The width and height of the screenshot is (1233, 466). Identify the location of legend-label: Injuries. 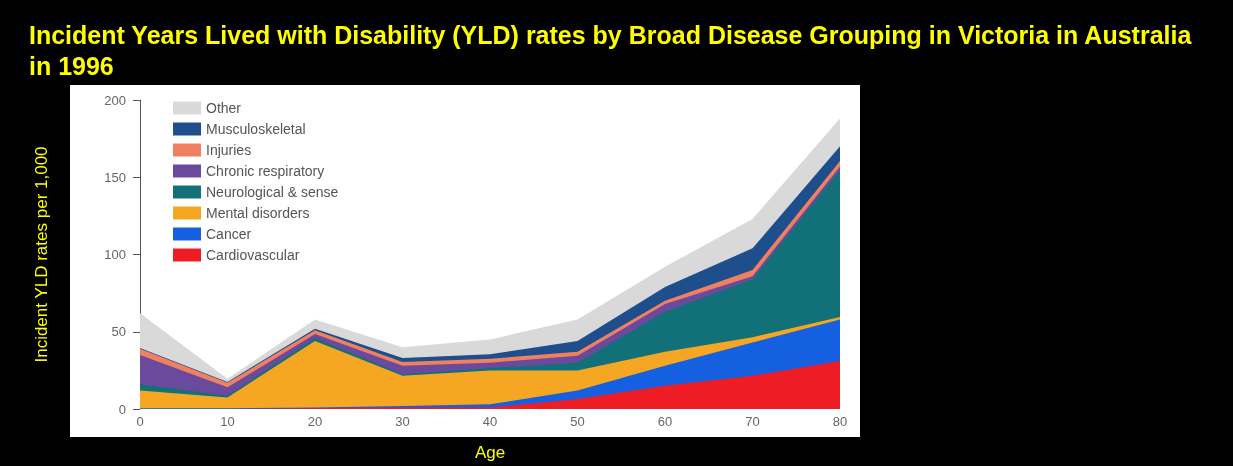
(229, 150).